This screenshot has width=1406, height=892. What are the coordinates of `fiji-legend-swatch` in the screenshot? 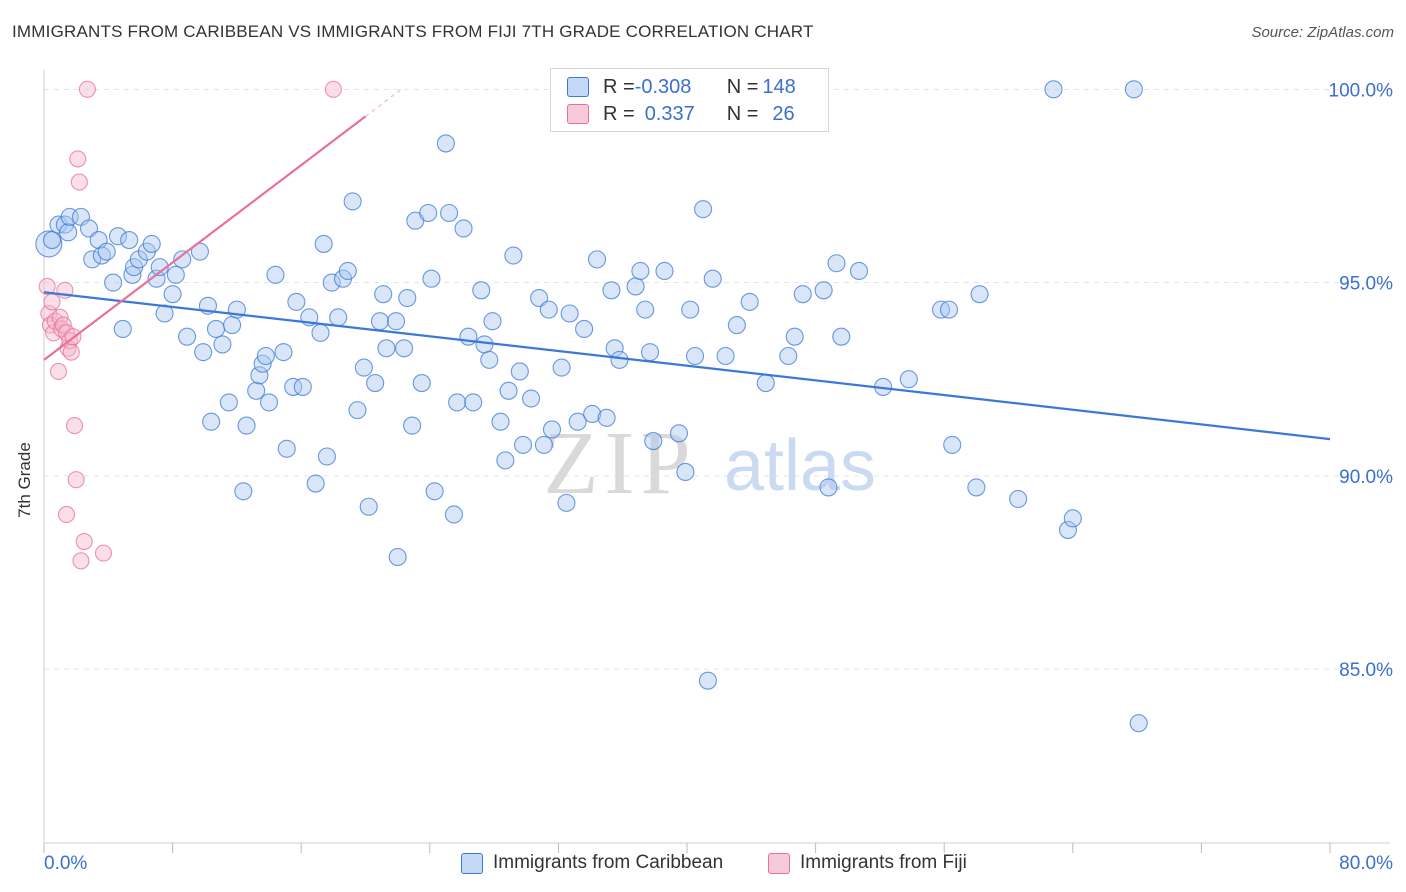 It's located at (779, 863).